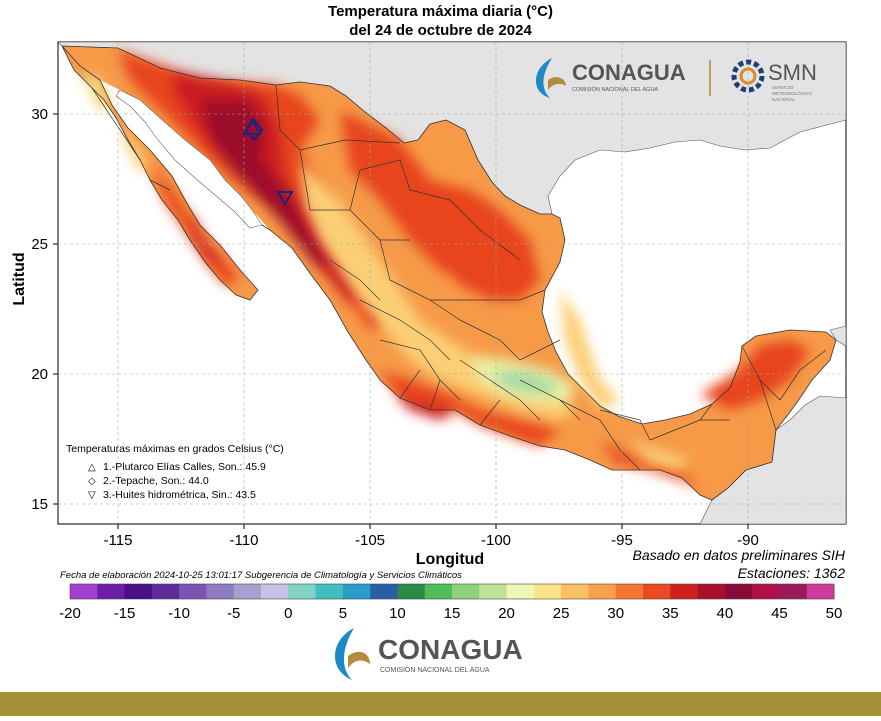 This screenshot has width=881, height=721. I want to click on conagua-footer-logo: CONAGUA COMISIÓN NACIONAL DEL AGUA, so click(428, 654).